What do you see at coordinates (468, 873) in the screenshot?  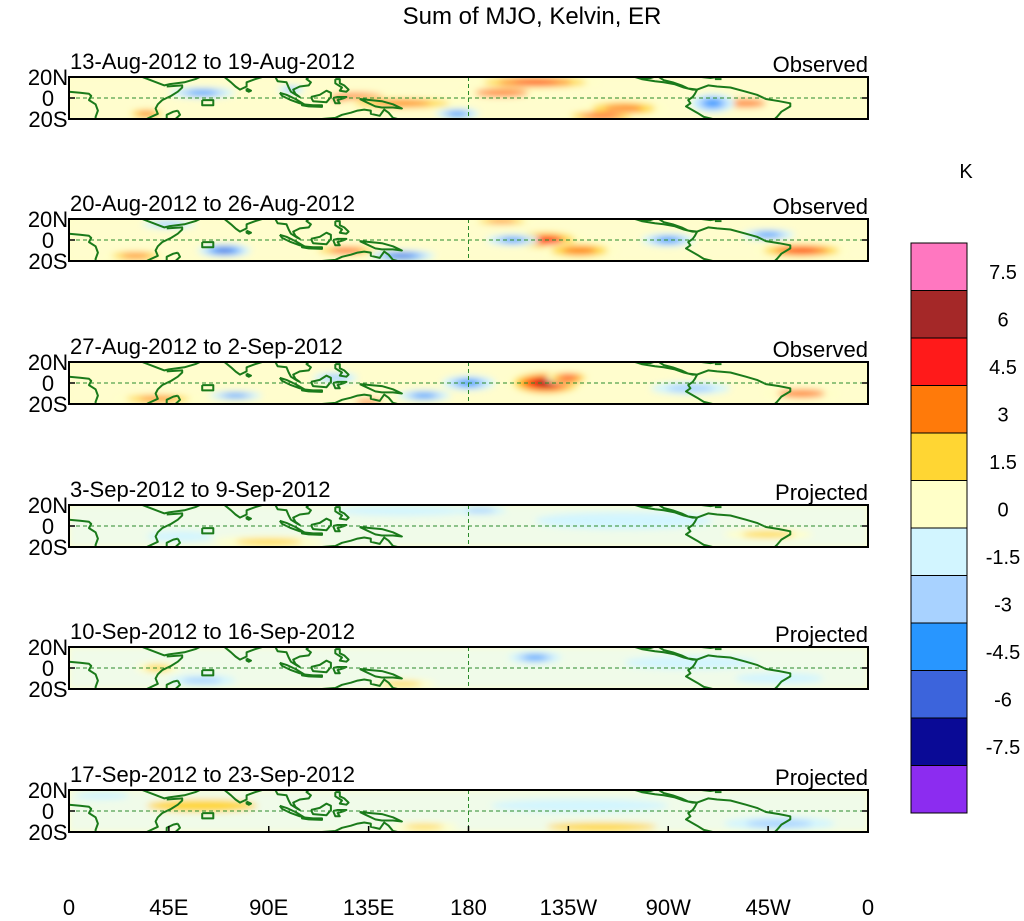 I see `x-axis: 0 45E 90E 135E 180 135W 90W 45W 0` at bounding box center [468, 873].